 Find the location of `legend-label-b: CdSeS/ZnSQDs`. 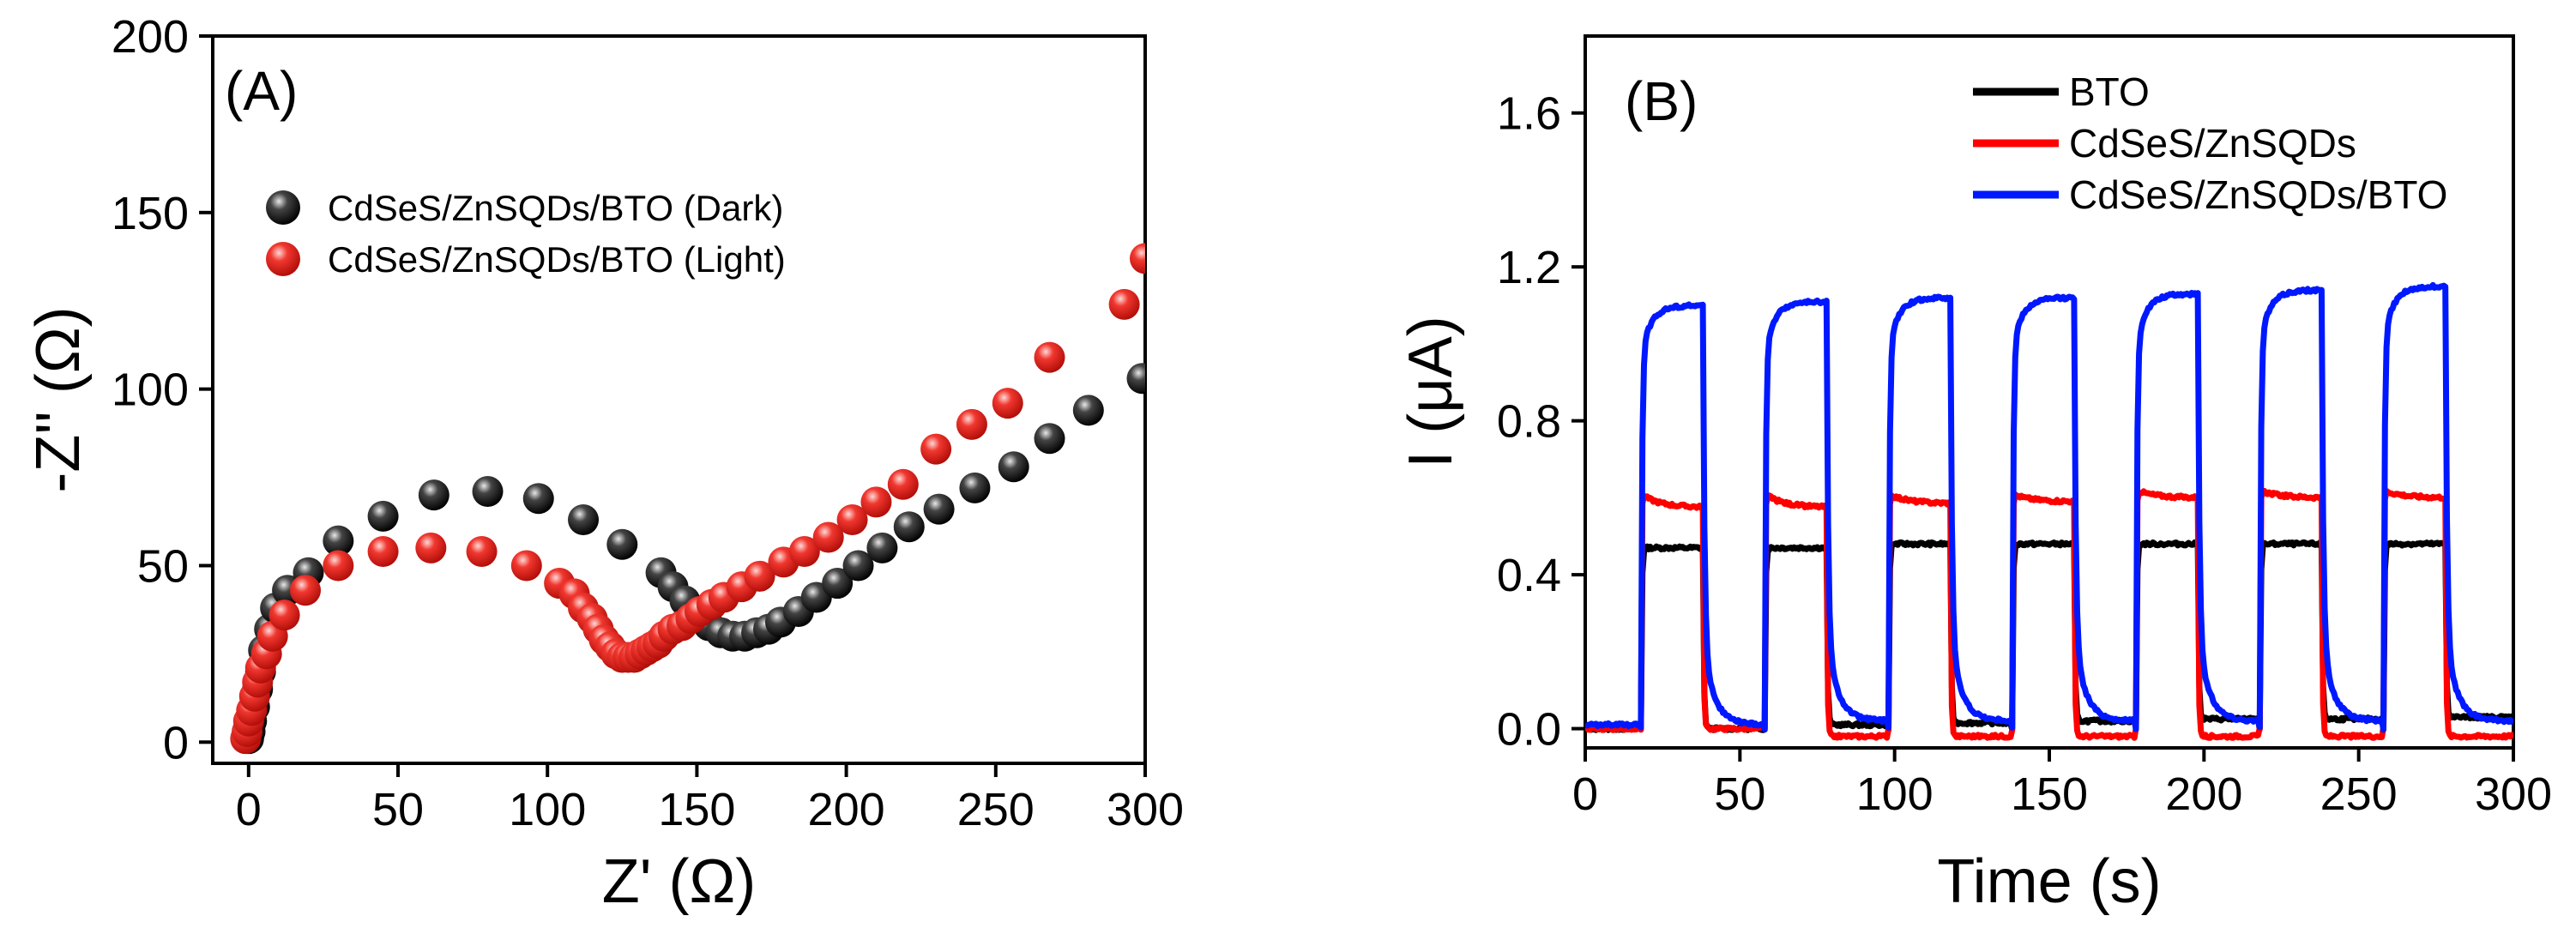

legend-label-b: CdSeS/ZnSQDs is located at coordinates (2212, 143).